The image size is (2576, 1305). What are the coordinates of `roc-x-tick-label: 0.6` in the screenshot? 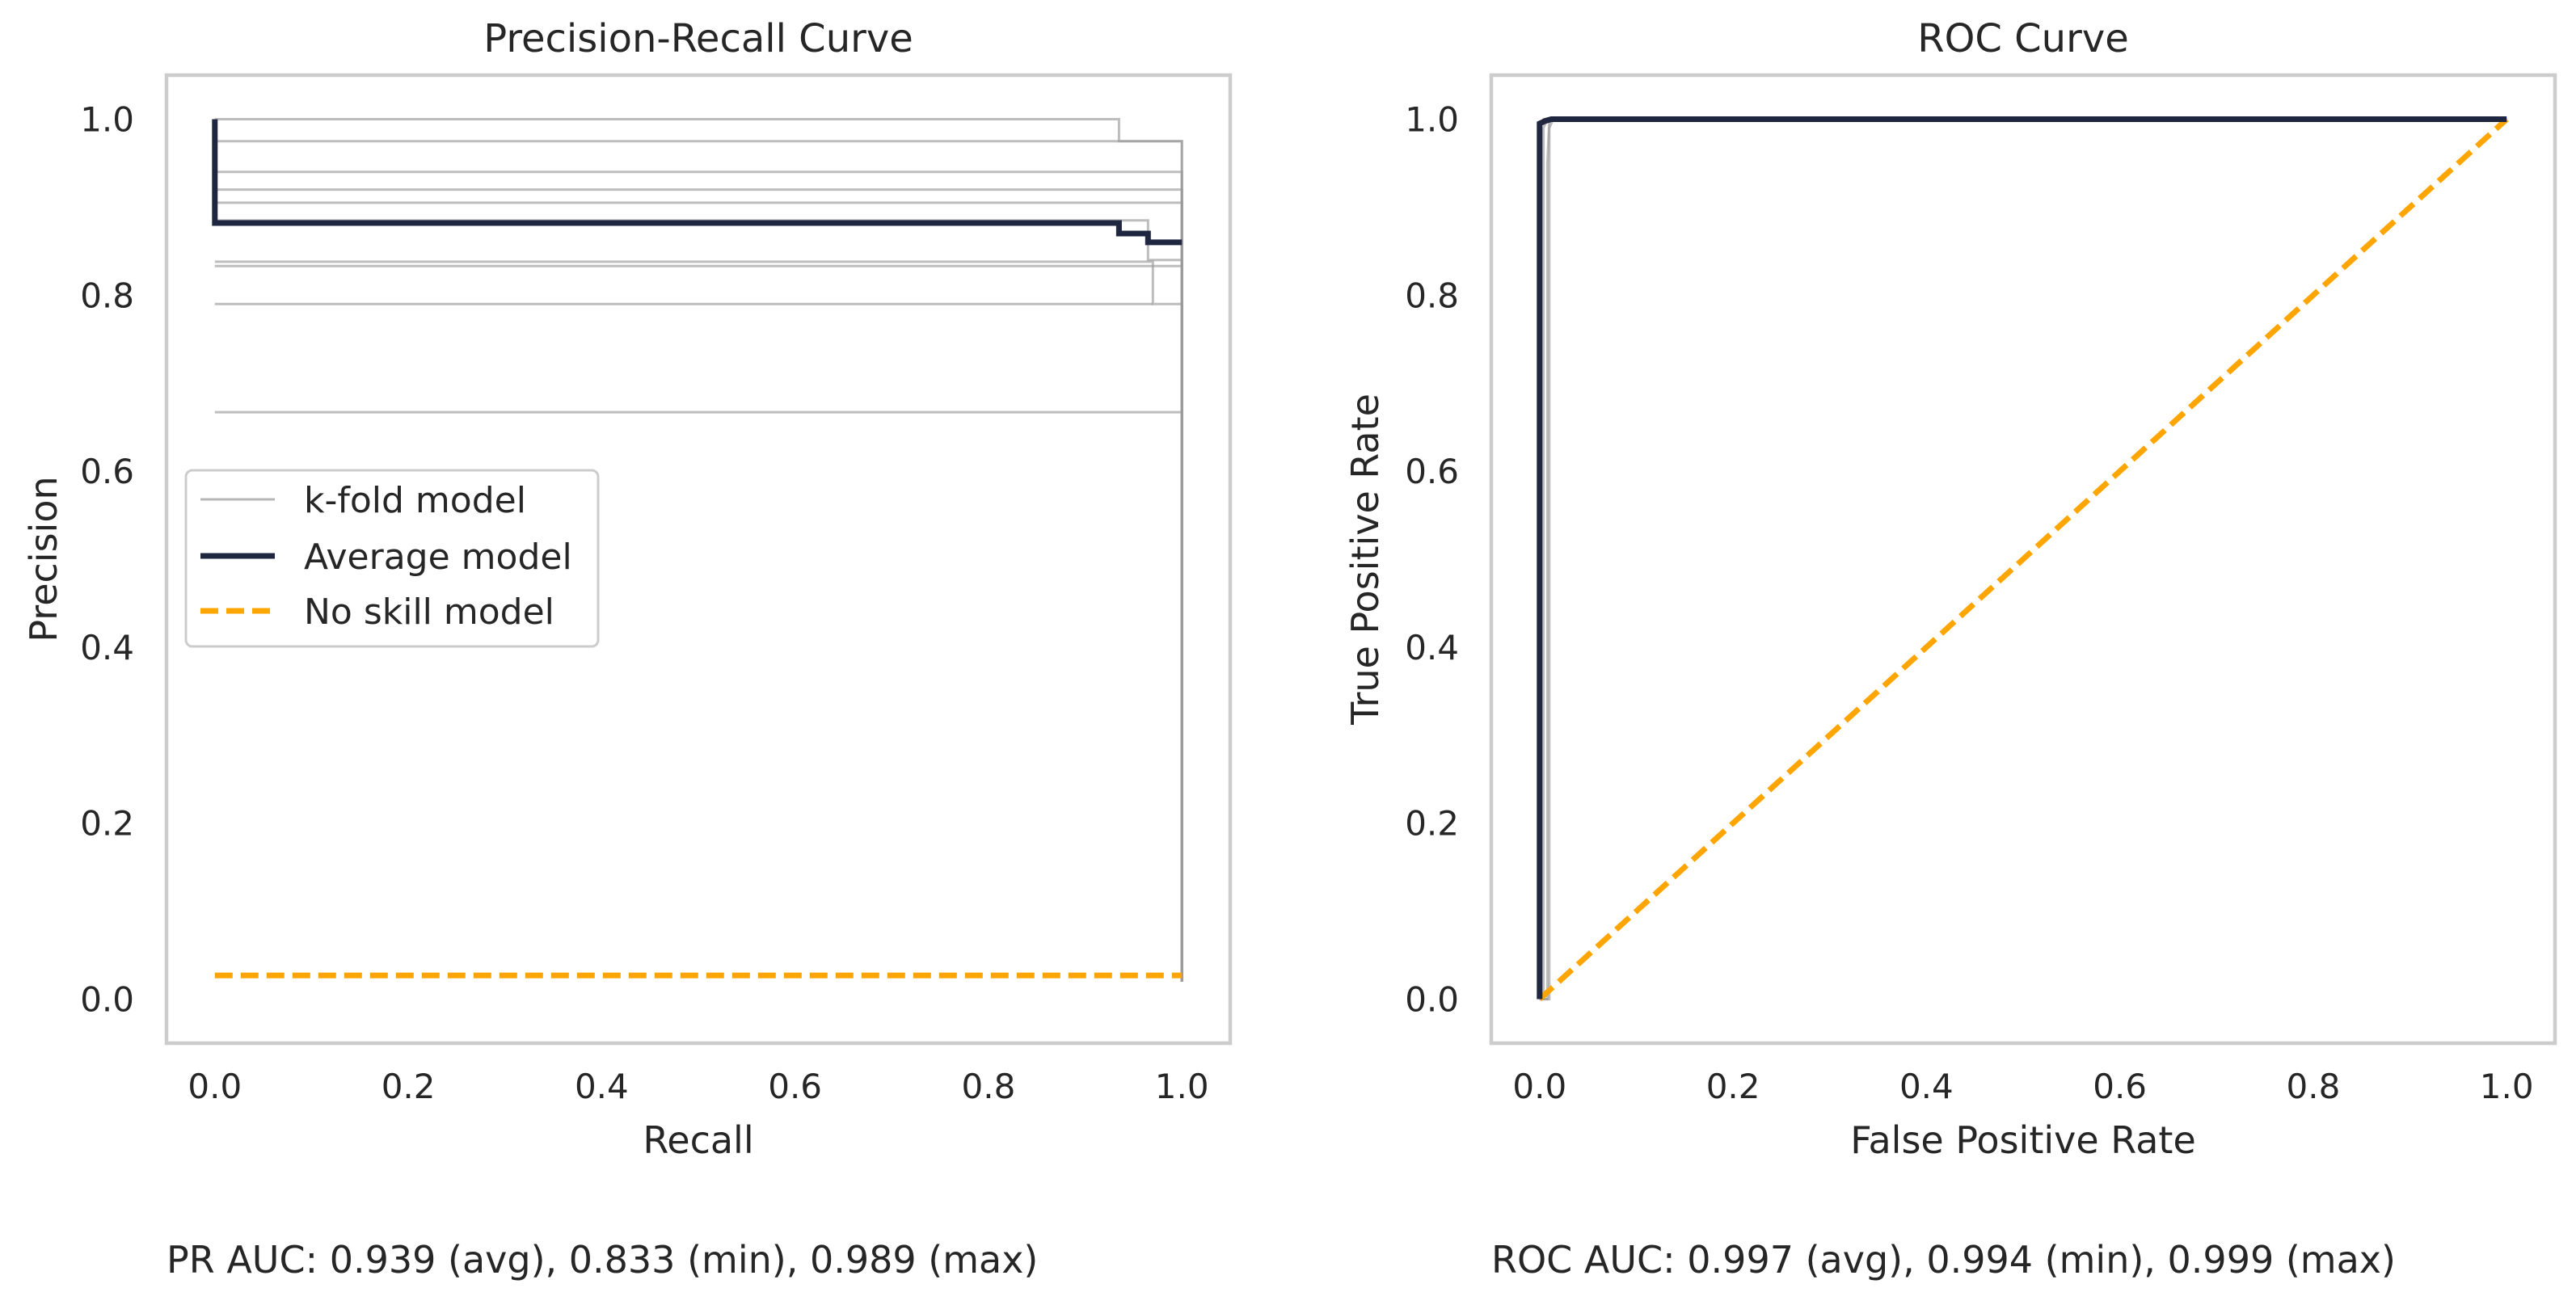 It's located at (2120, 1086).